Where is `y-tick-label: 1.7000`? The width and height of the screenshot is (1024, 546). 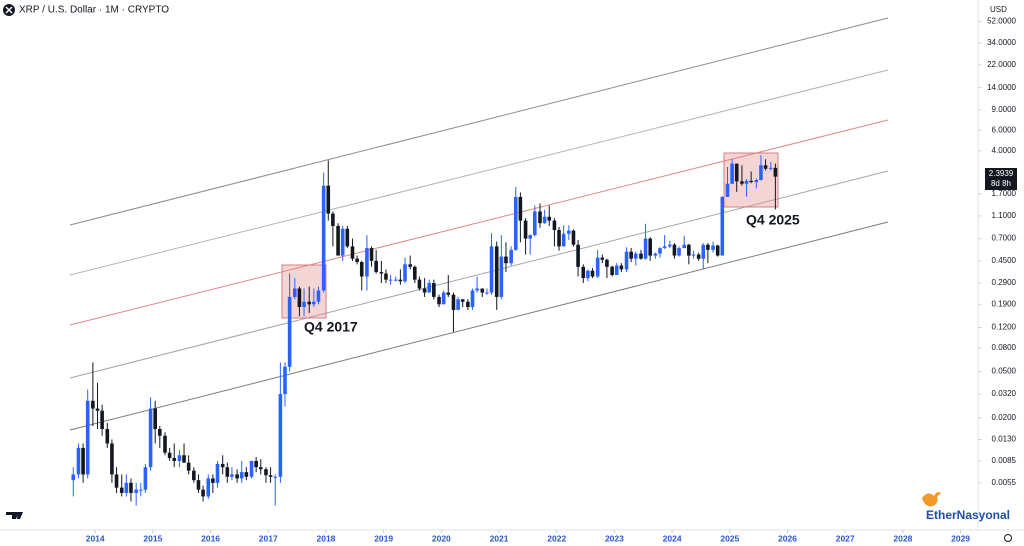
y-tick-label: 1.7000 is located at coordinates (1004, 193).